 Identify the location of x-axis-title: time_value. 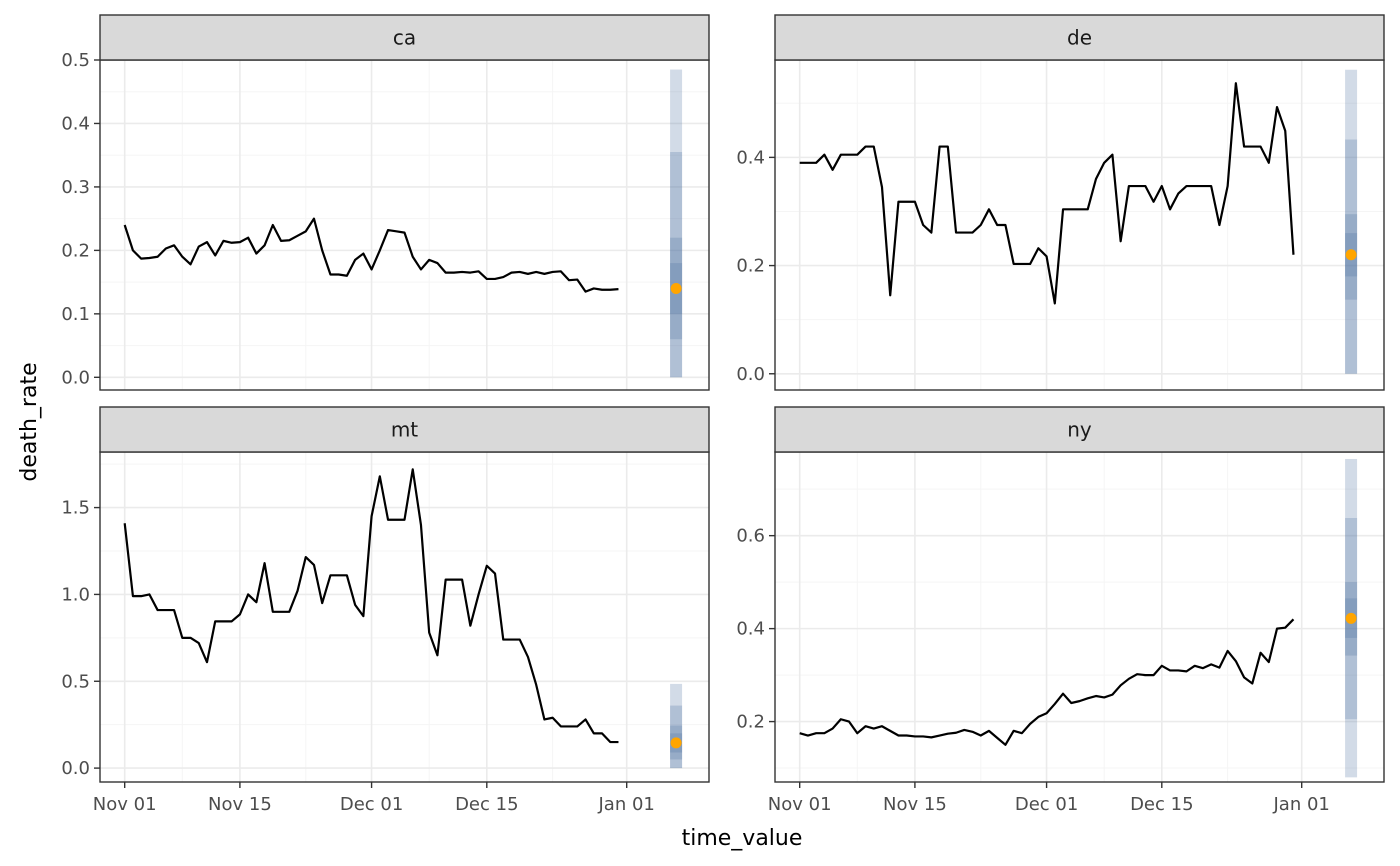
(742, 838).